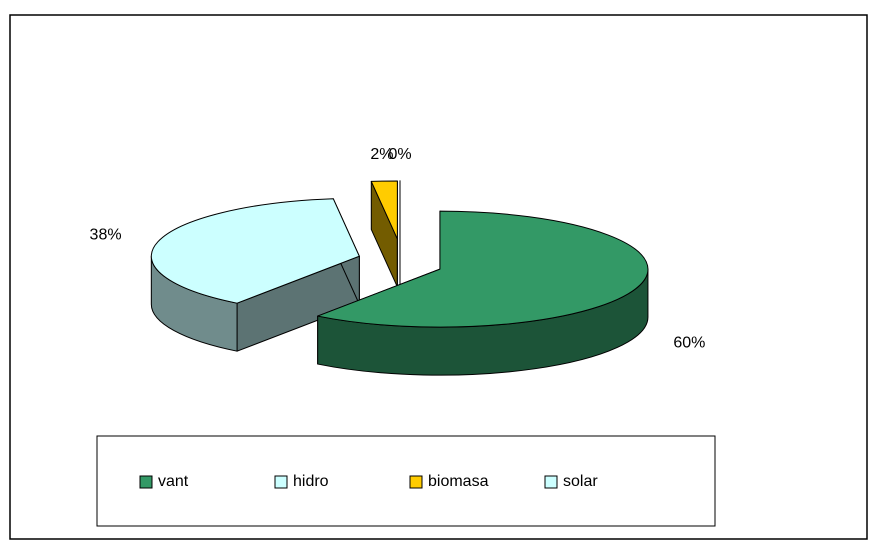 Image resolution: width=878 pixels, height=550 pixels. I want to click on data-label: 2%, so click(381, 154).